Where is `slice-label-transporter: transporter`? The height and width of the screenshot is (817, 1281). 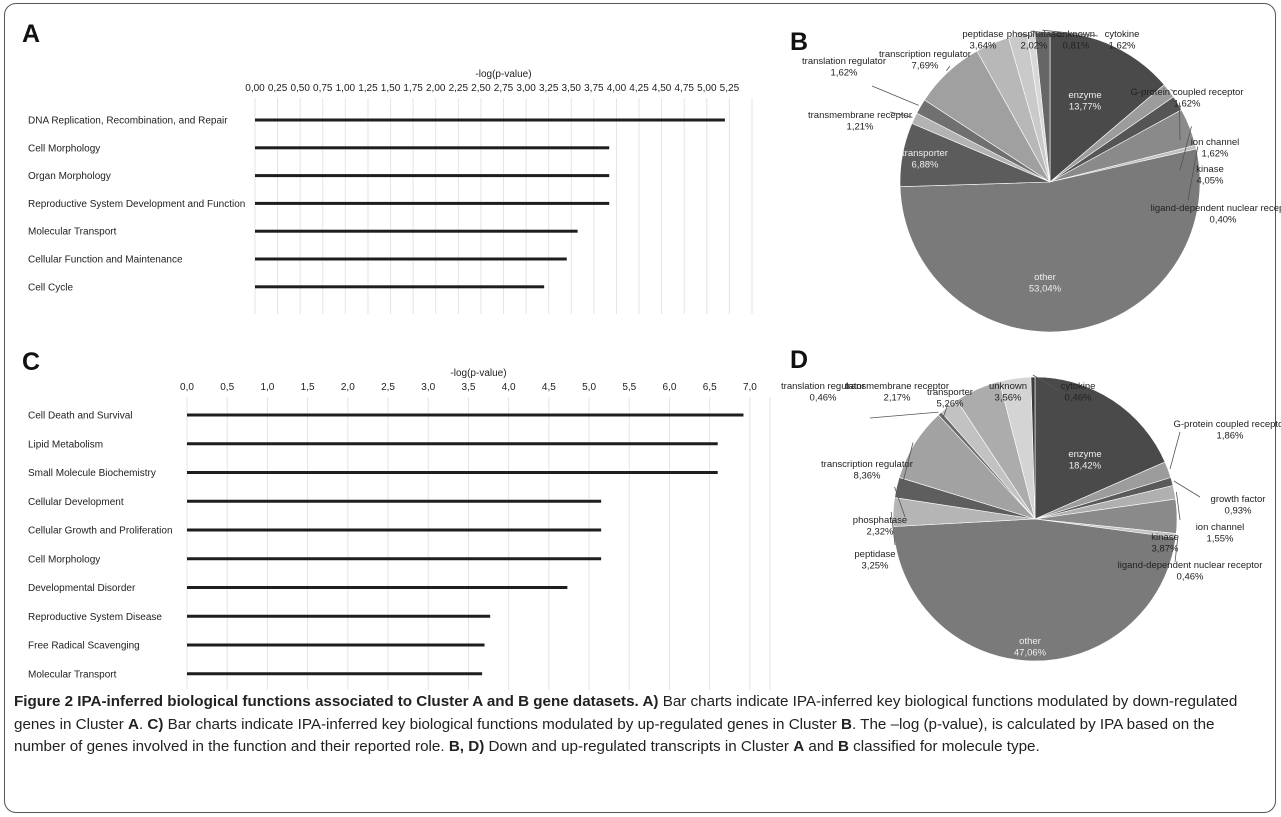
slice-label-transporter: transporter is located at coordinates (950, 392).